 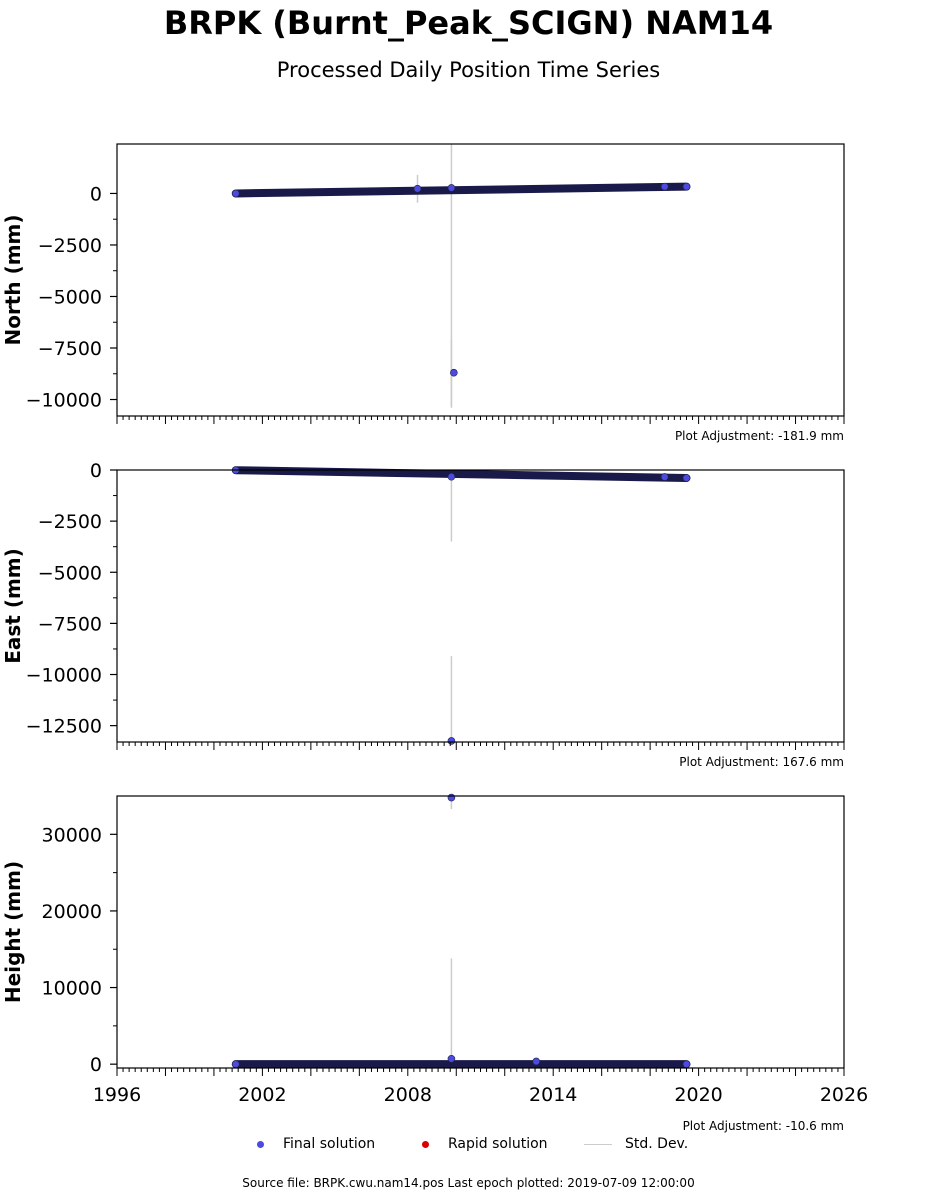 What do you see at coordinates (461, 474) in the screenshot?
I see `panel2-daily-solutions-trend` at bounding box center [461, 474].